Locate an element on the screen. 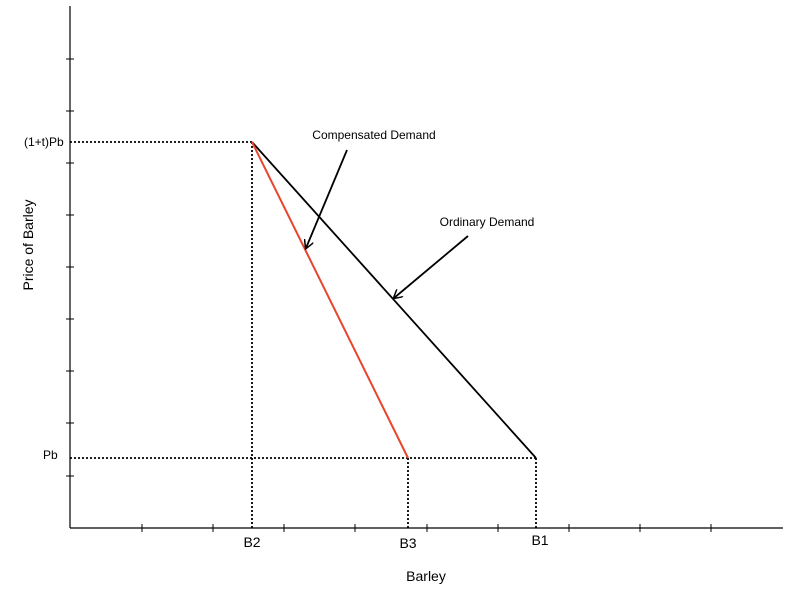 Image resolution: width=796 pixels, height=600 pixels. b1-label: B1 is located at coordinates (539, 540).